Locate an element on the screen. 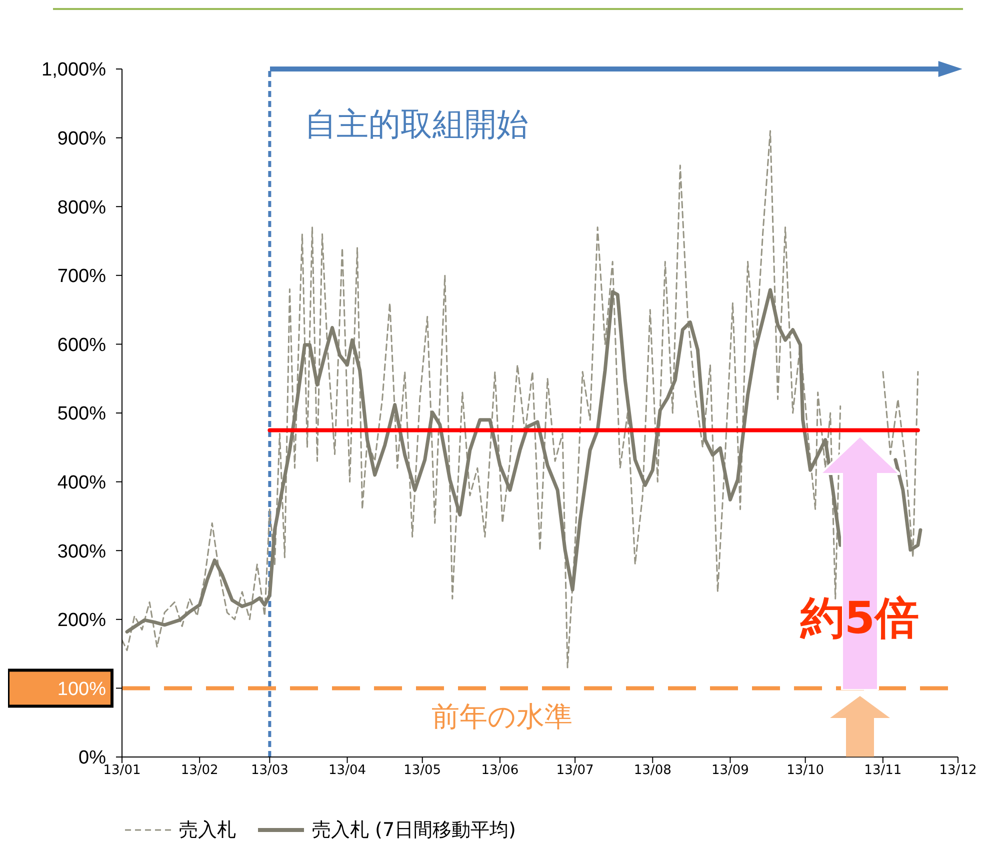 This screenshot has height=849, width=988. x-tick-label: 13/11 is located at coordinates (883, 770).